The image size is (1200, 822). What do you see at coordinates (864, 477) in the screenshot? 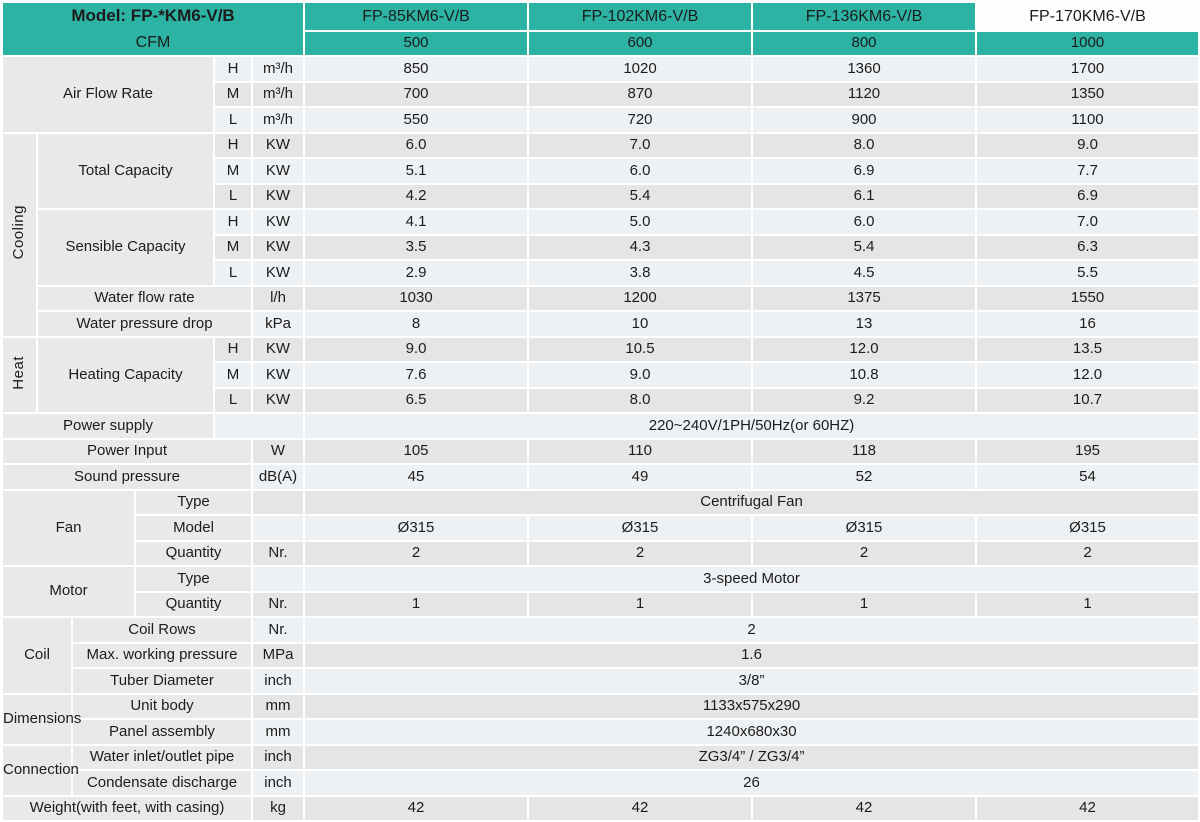
I see `sound-pressure-value-2: 52` at bounding box center [864, 477].